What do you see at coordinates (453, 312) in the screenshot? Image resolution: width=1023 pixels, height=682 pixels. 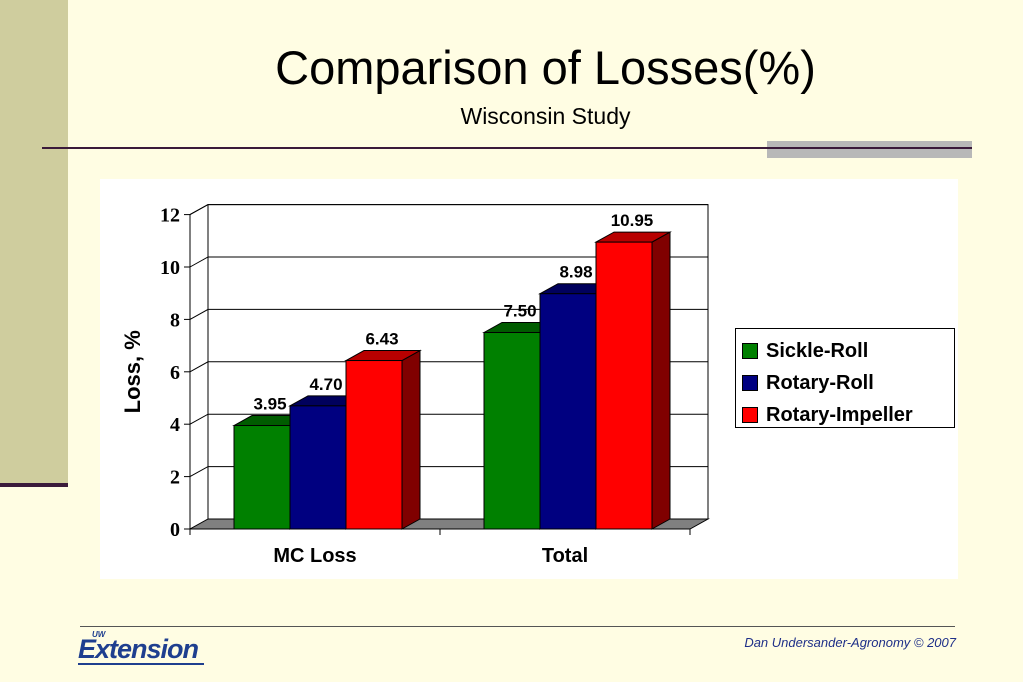 I see `chart-labels: 3.95 4.70 6.43 7.50 8.98 10.95` at bounding box center [453, 312].